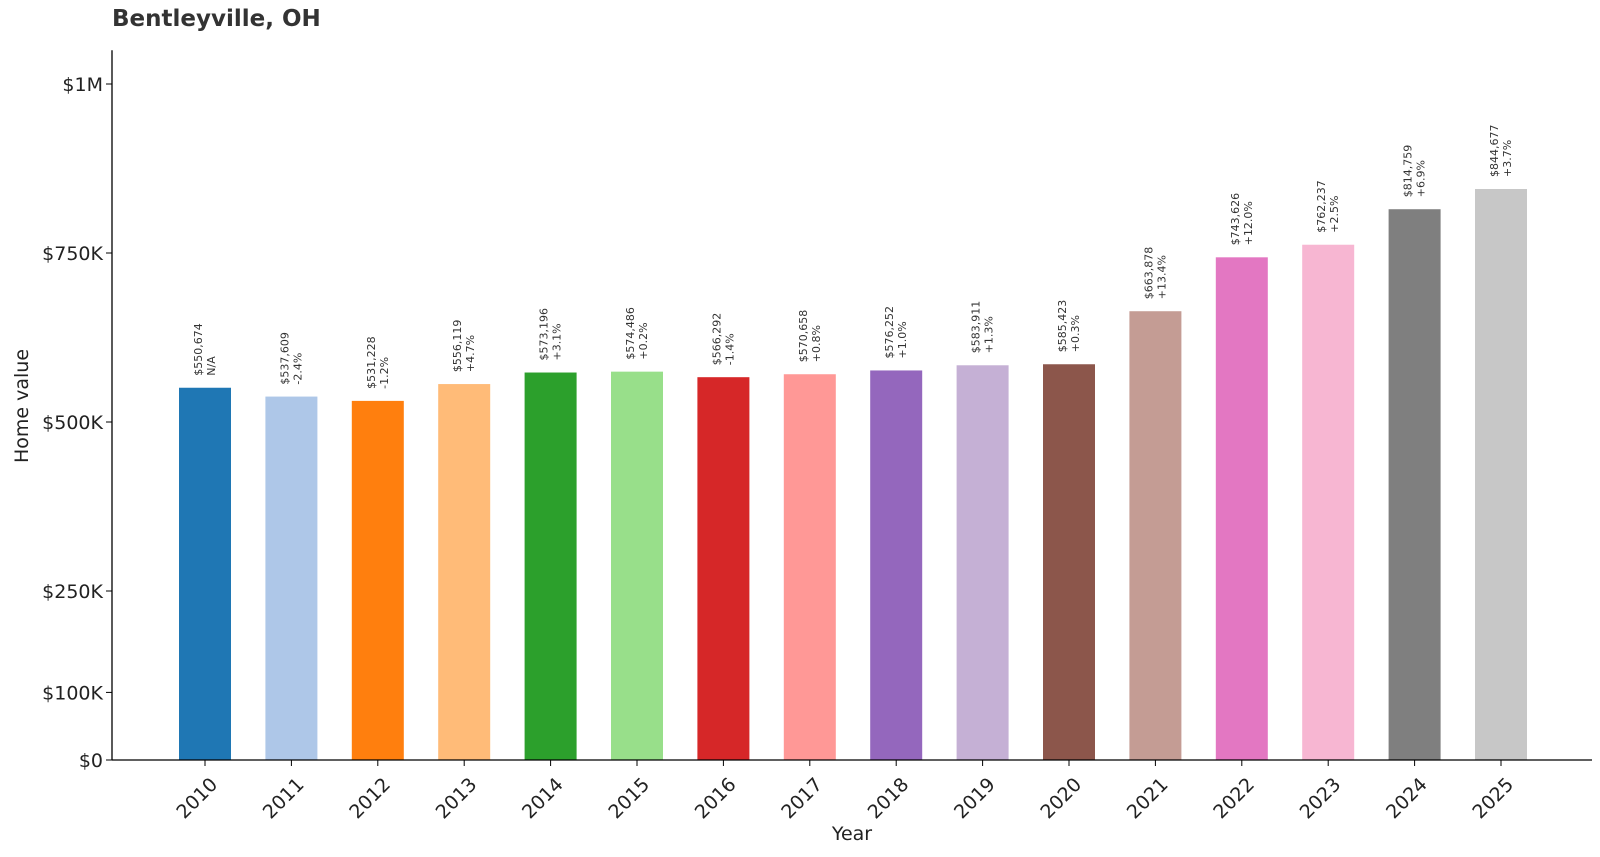  Describe the element at coordinates (1075, 333) in the screenshot. I see `bar-change-2020: +0.3%` at that location.